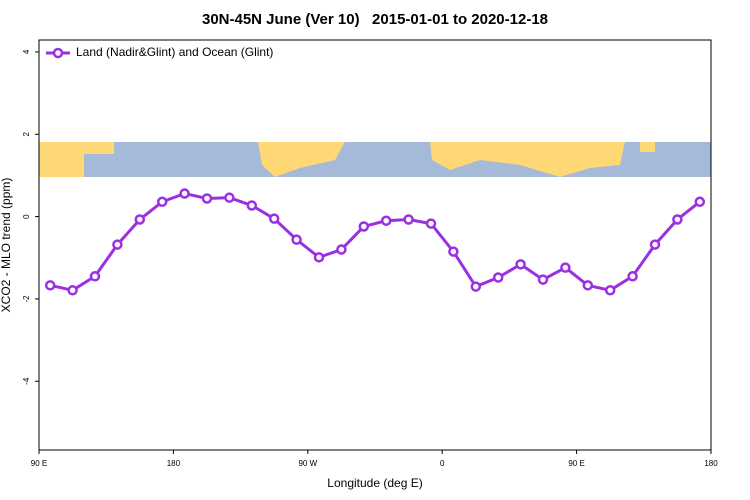  Describe the element at coordinates (26, 133) in the screenshot. I see `y-tick-label: 2` at that location.